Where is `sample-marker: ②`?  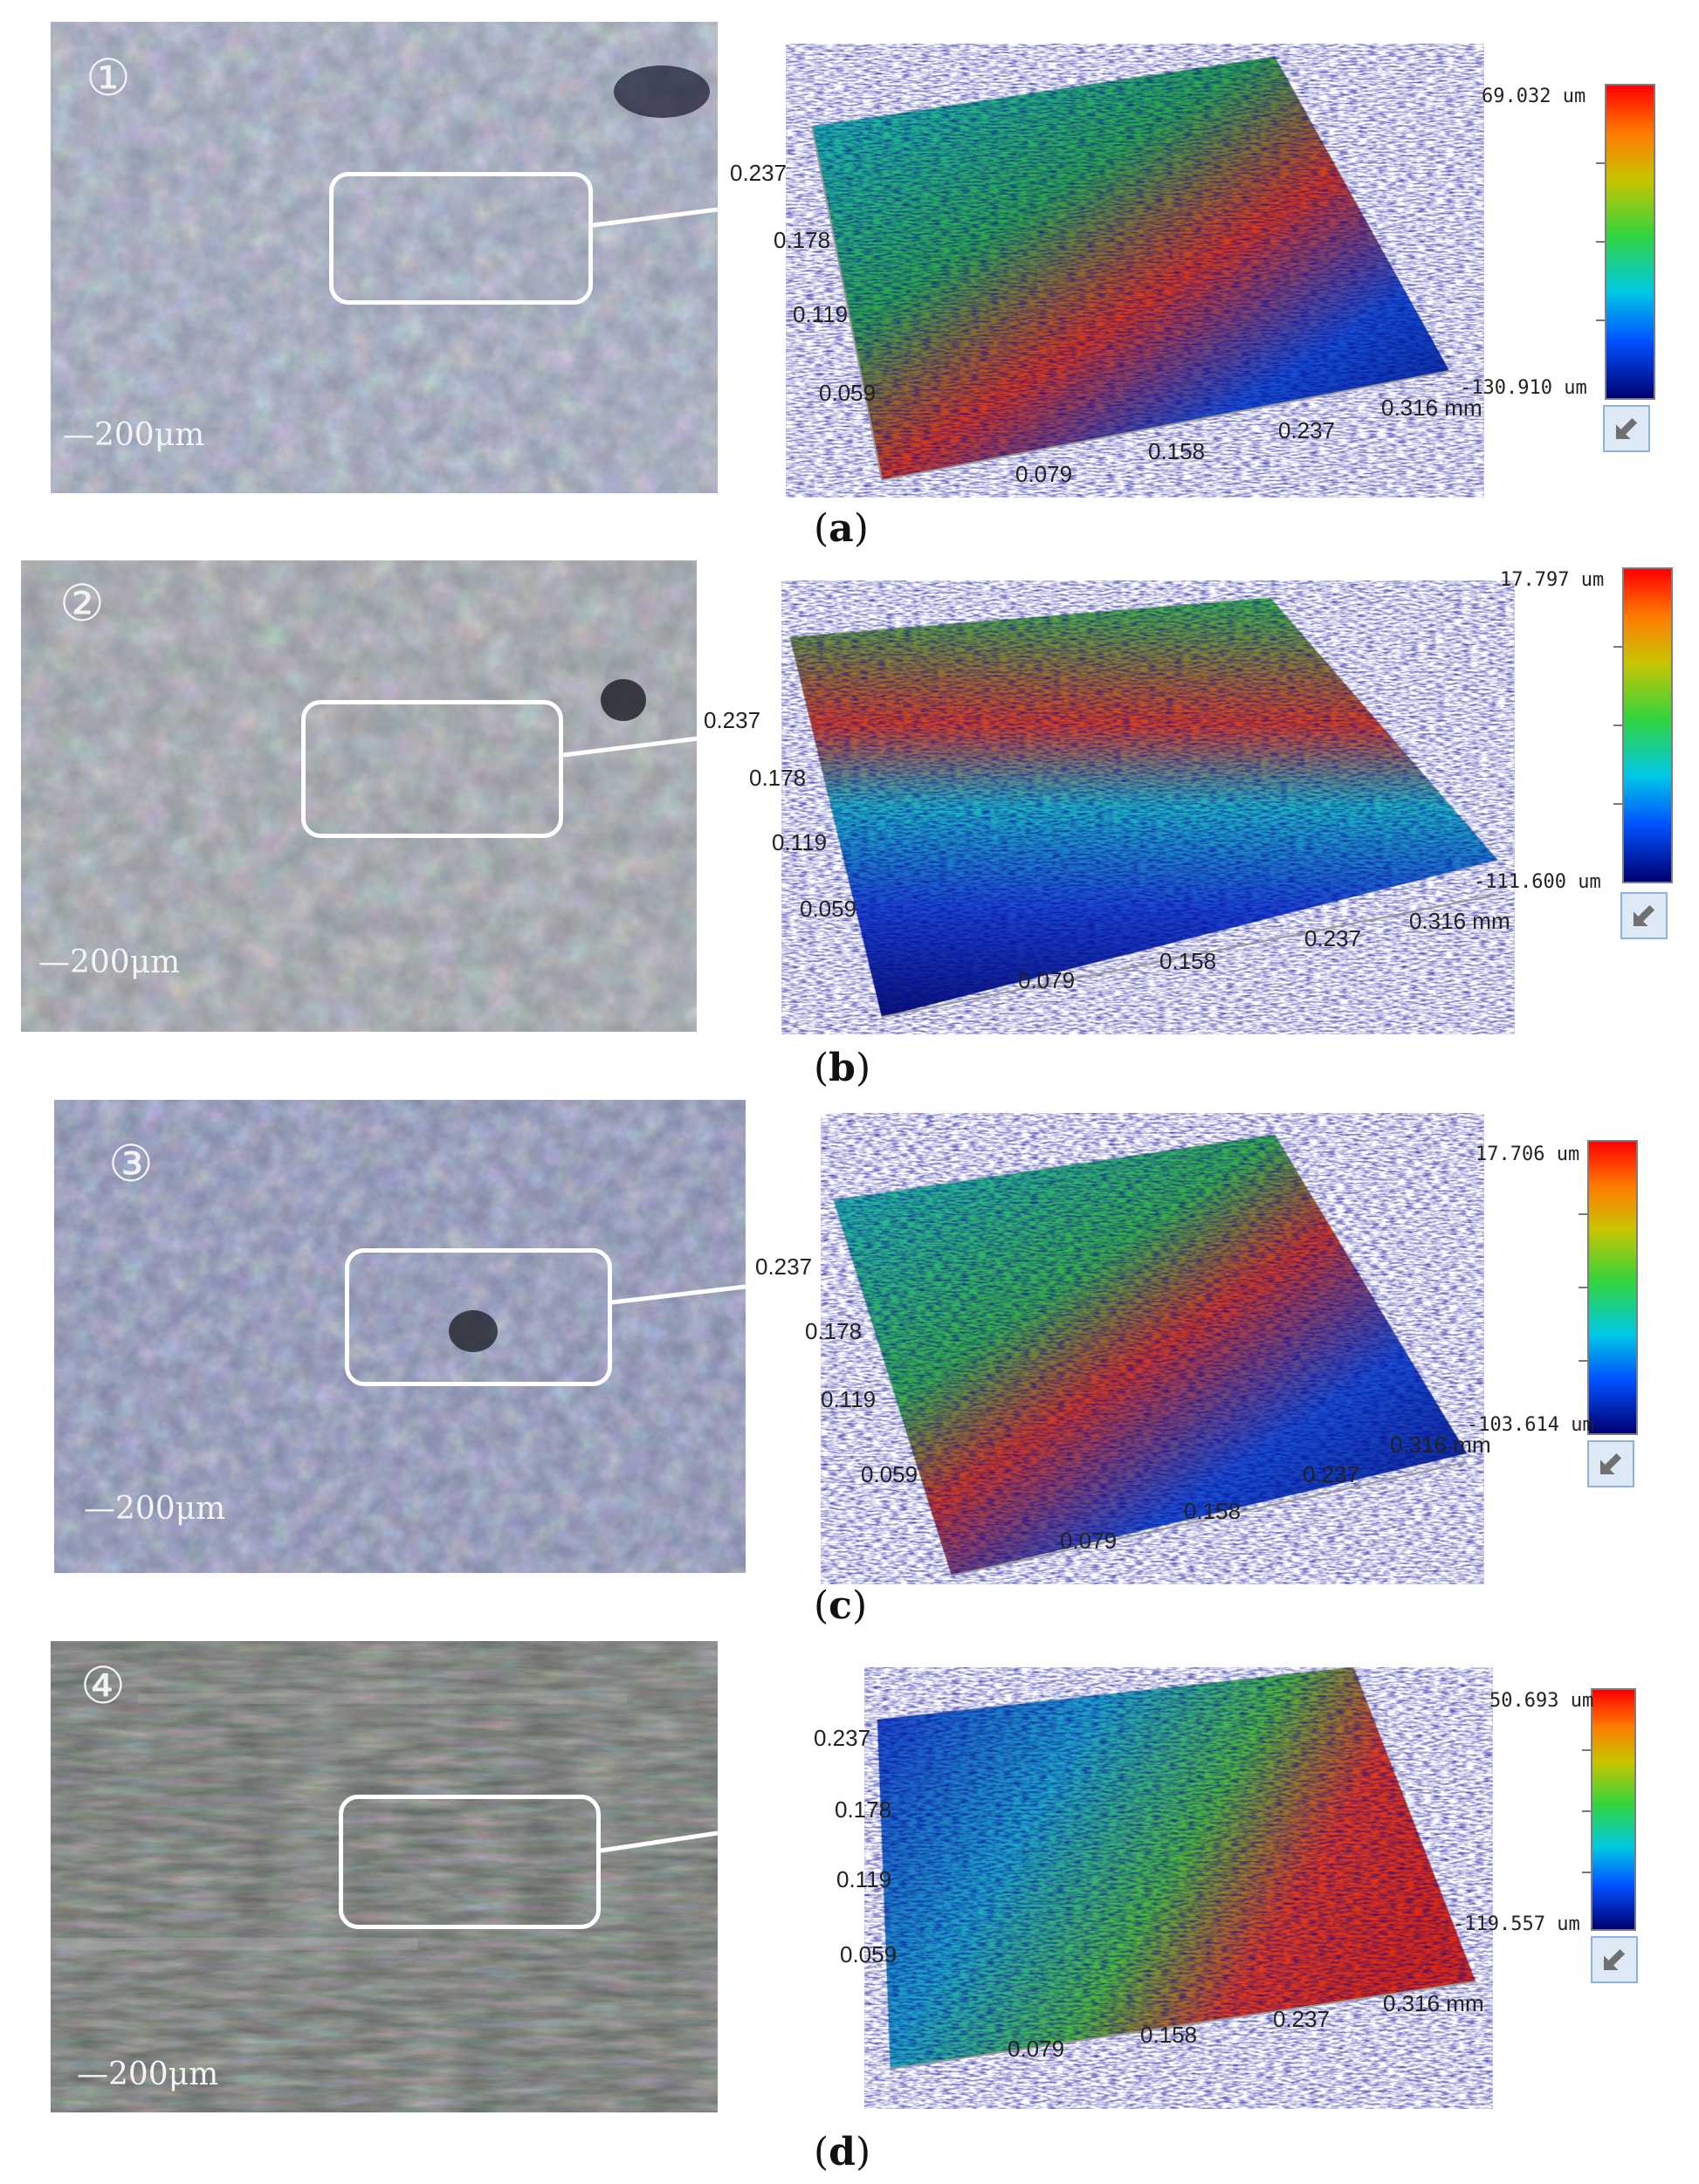
sample-marker: ② is located at coordinates (82, 603).